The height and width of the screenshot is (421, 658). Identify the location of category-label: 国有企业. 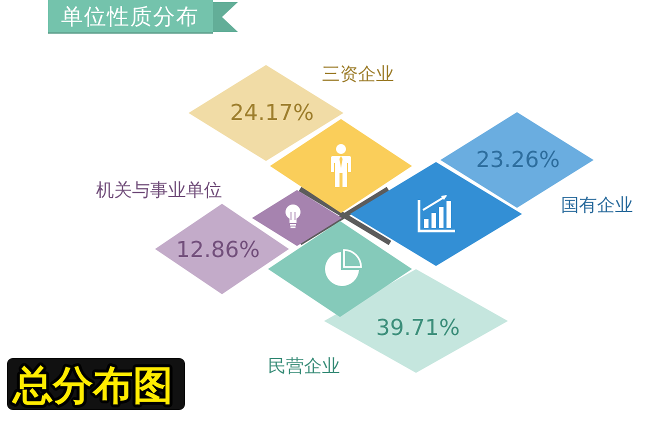
(597, 205).